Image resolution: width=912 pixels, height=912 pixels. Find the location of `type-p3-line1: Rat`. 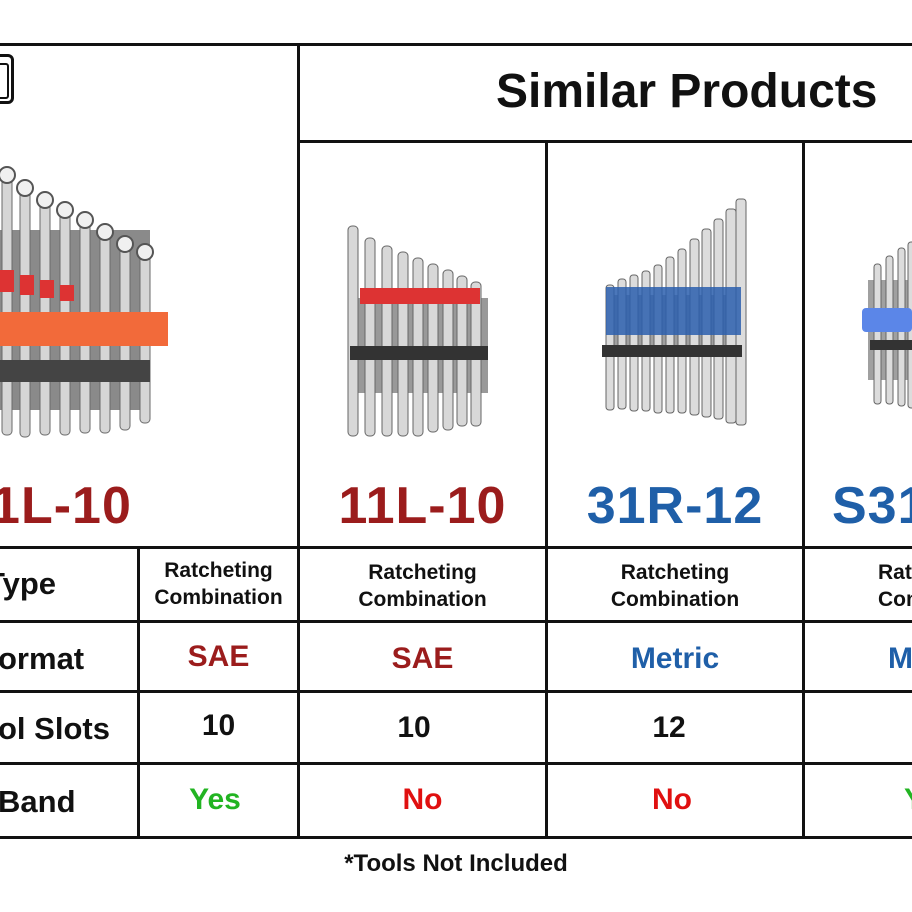

type-p3-line1: Rat is located at coordinates (895, 572).